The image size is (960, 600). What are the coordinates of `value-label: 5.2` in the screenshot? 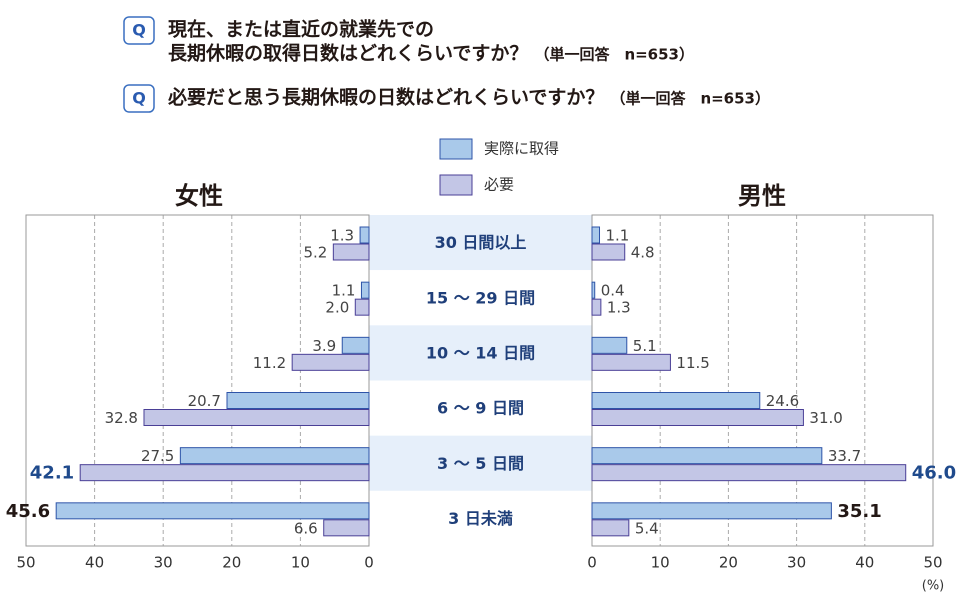 It's located at (315, 253).